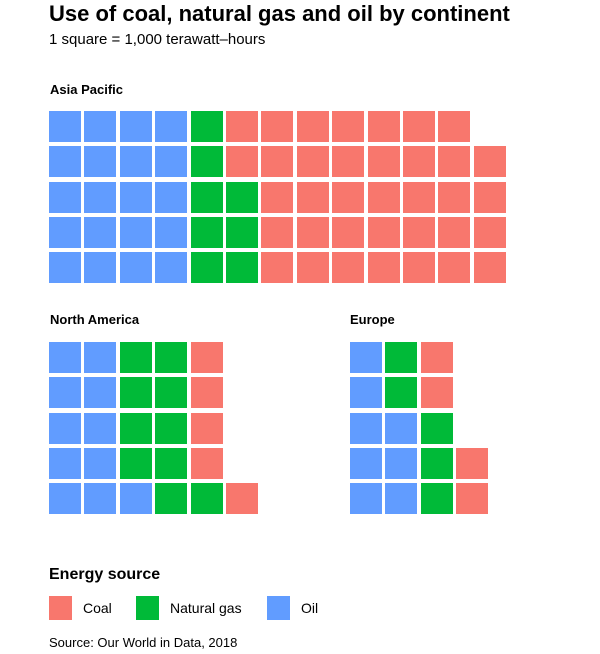 The height and width of the screenshot is (654, 600). Describe the element at coordinates (97, 608) in the screenshot. I see `legend-label-coal: Coal` at that location.